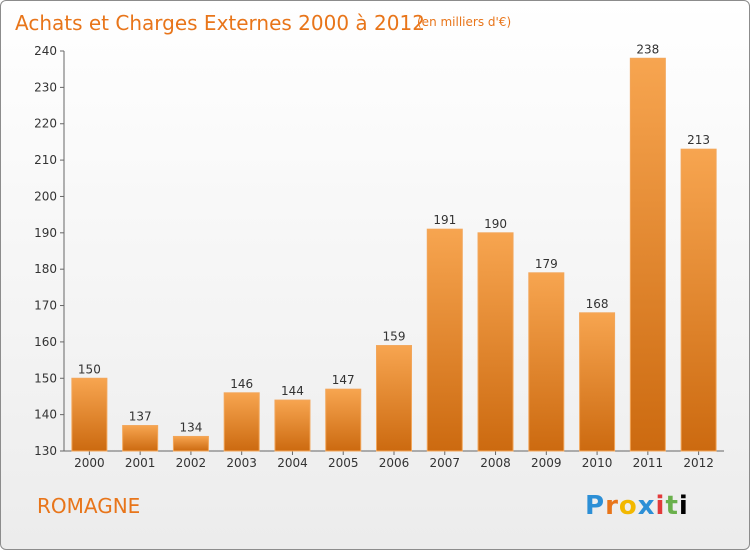 This screenshot has width=750, height=550. I want to click on proxiti-logo: Proxiti, so click(637, 506).